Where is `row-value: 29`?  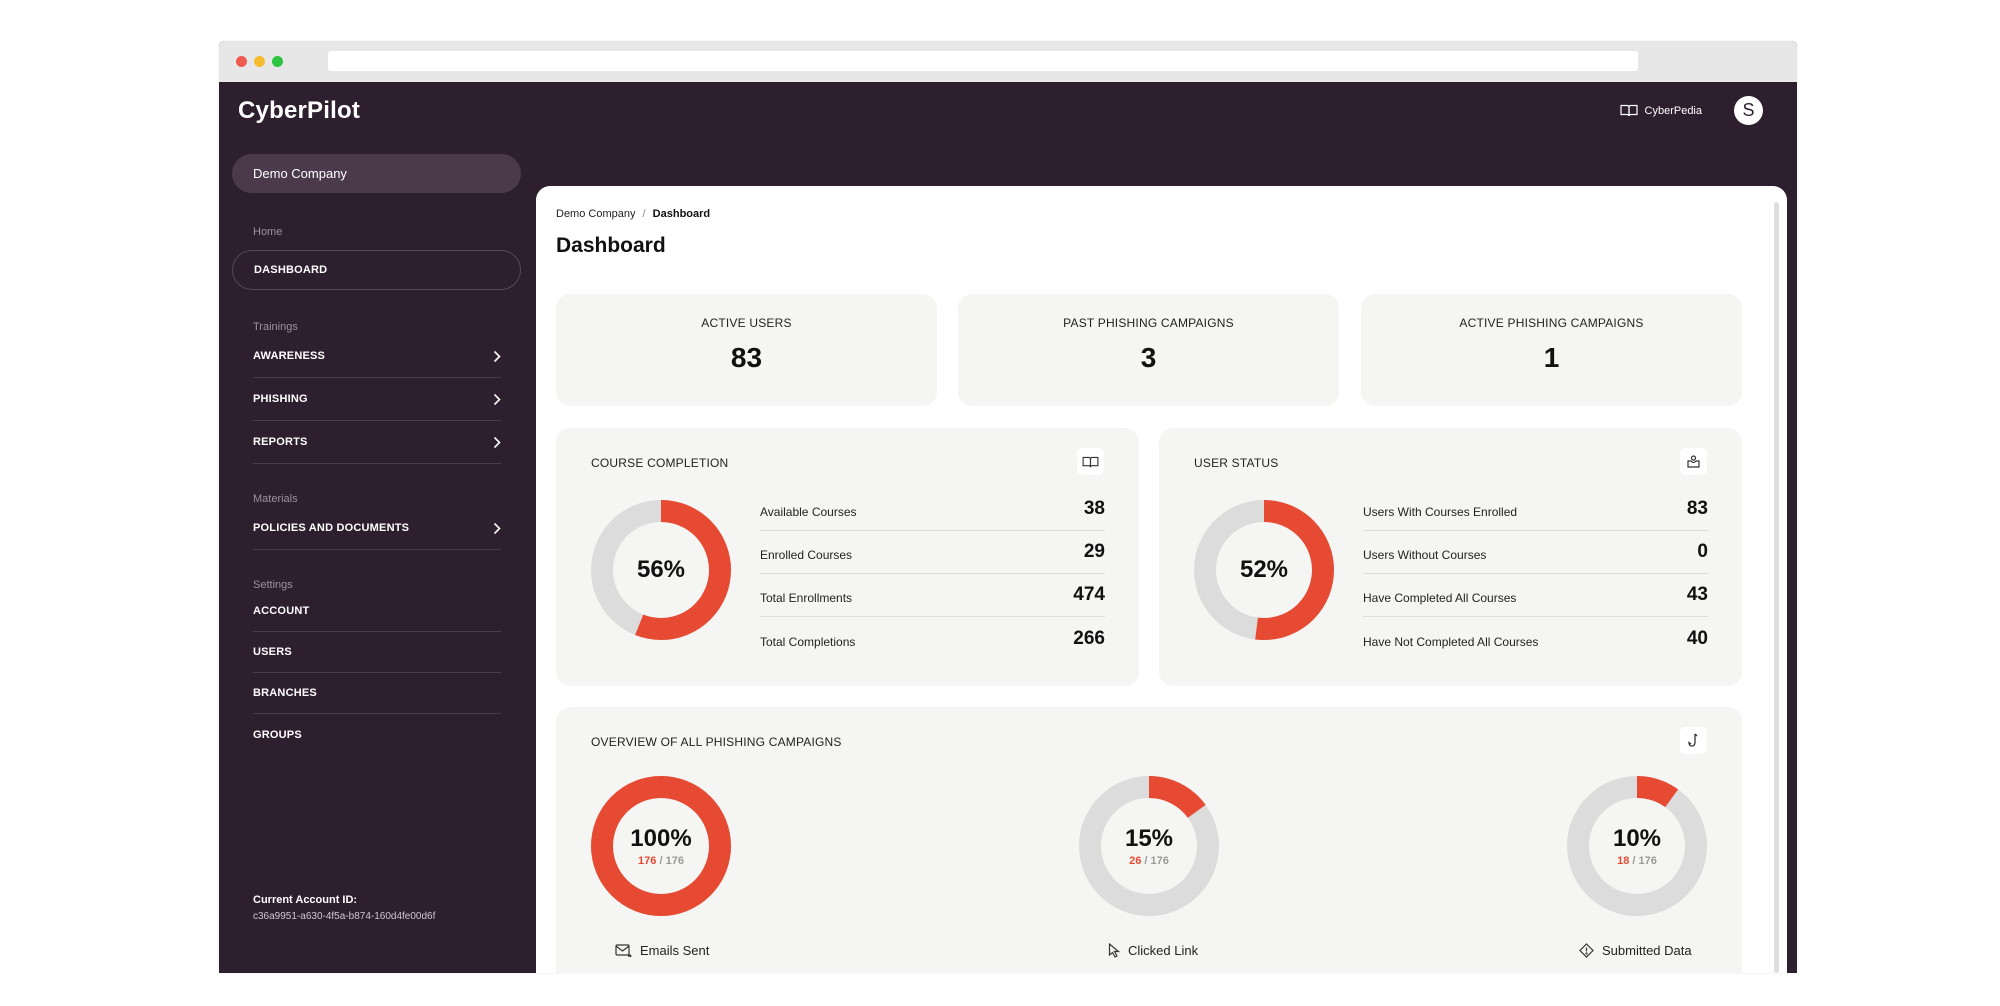
row-value: 29 is located at coordinates (1094, 551).